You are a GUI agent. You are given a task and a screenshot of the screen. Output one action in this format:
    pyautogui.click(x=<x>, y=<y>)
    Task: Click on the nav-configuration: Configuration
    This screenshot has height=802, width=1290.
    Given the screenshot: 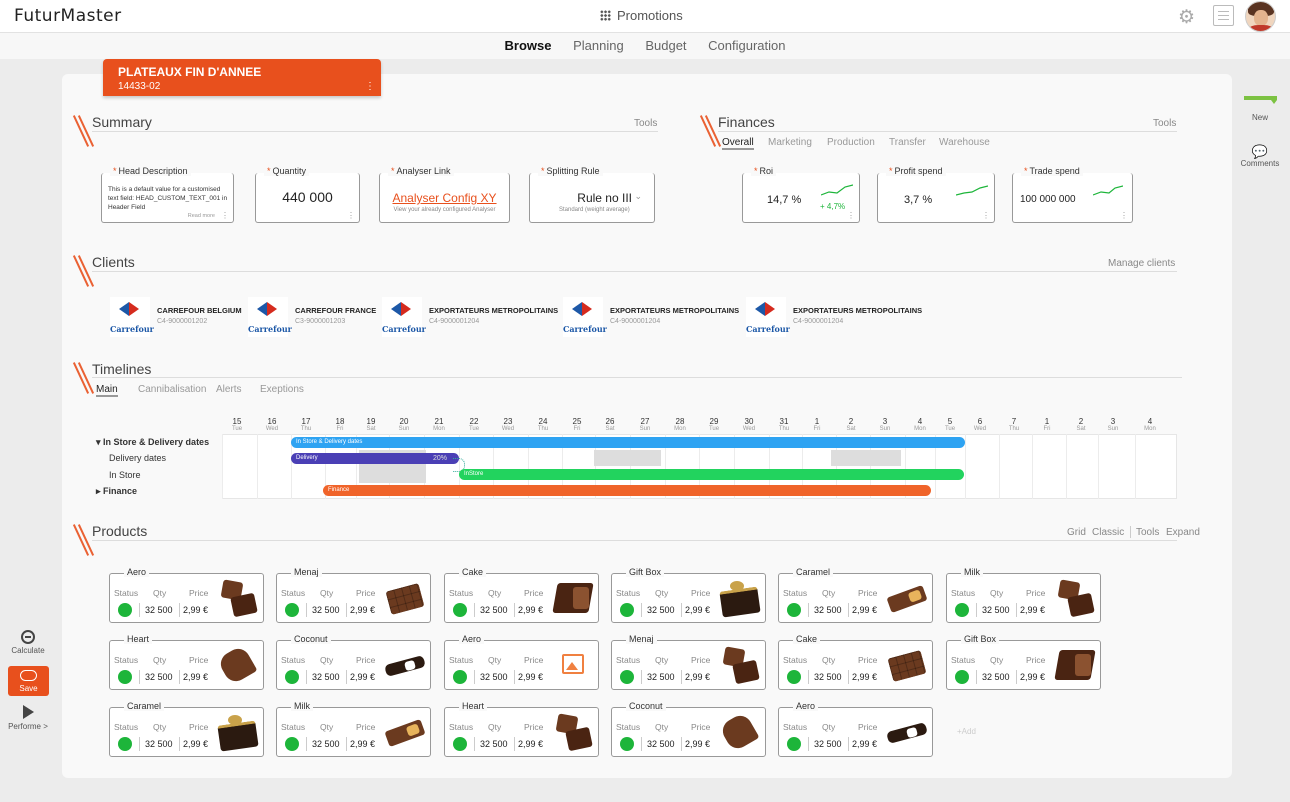 What is the action you would take?
    pyautogui.click(x=747, y=45)
    